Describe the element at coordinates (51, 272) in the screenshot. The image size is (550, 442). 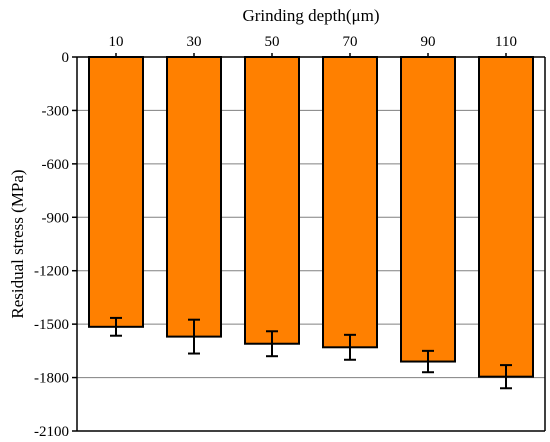
I see `y-tick-label: -1200` at that location.